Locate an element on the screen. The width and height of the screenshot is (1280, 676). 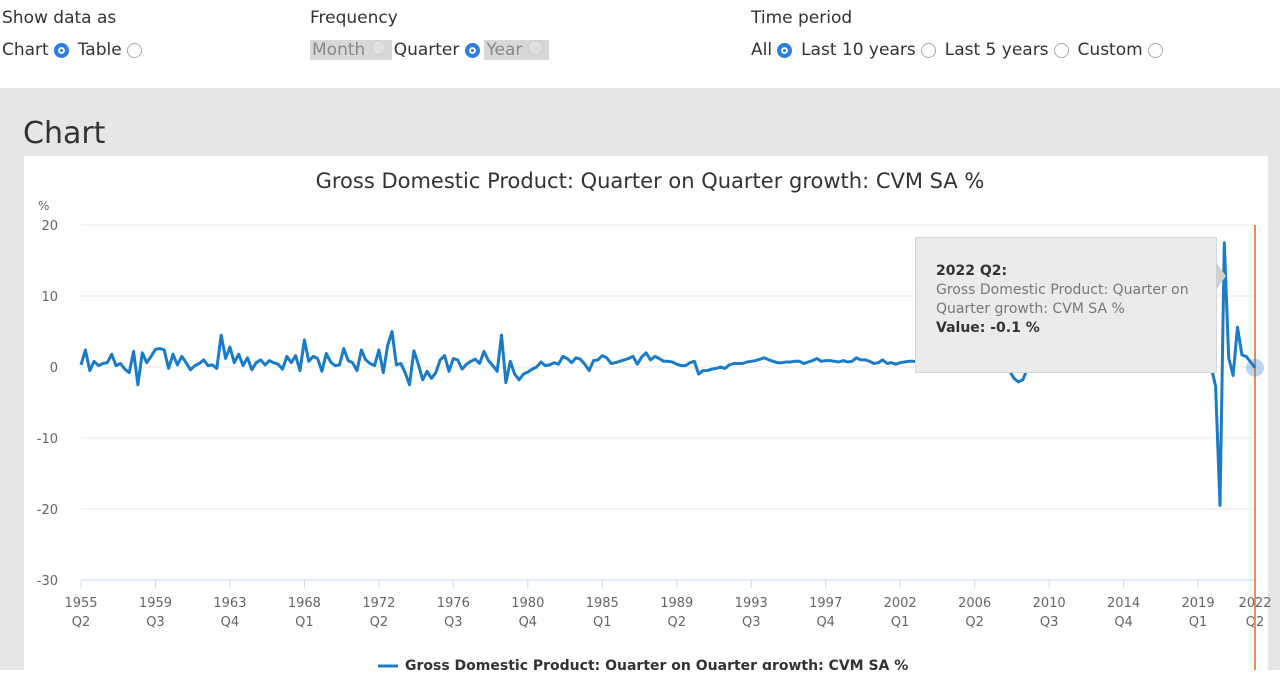
year-option: Year is located at coordinates (516, 50).